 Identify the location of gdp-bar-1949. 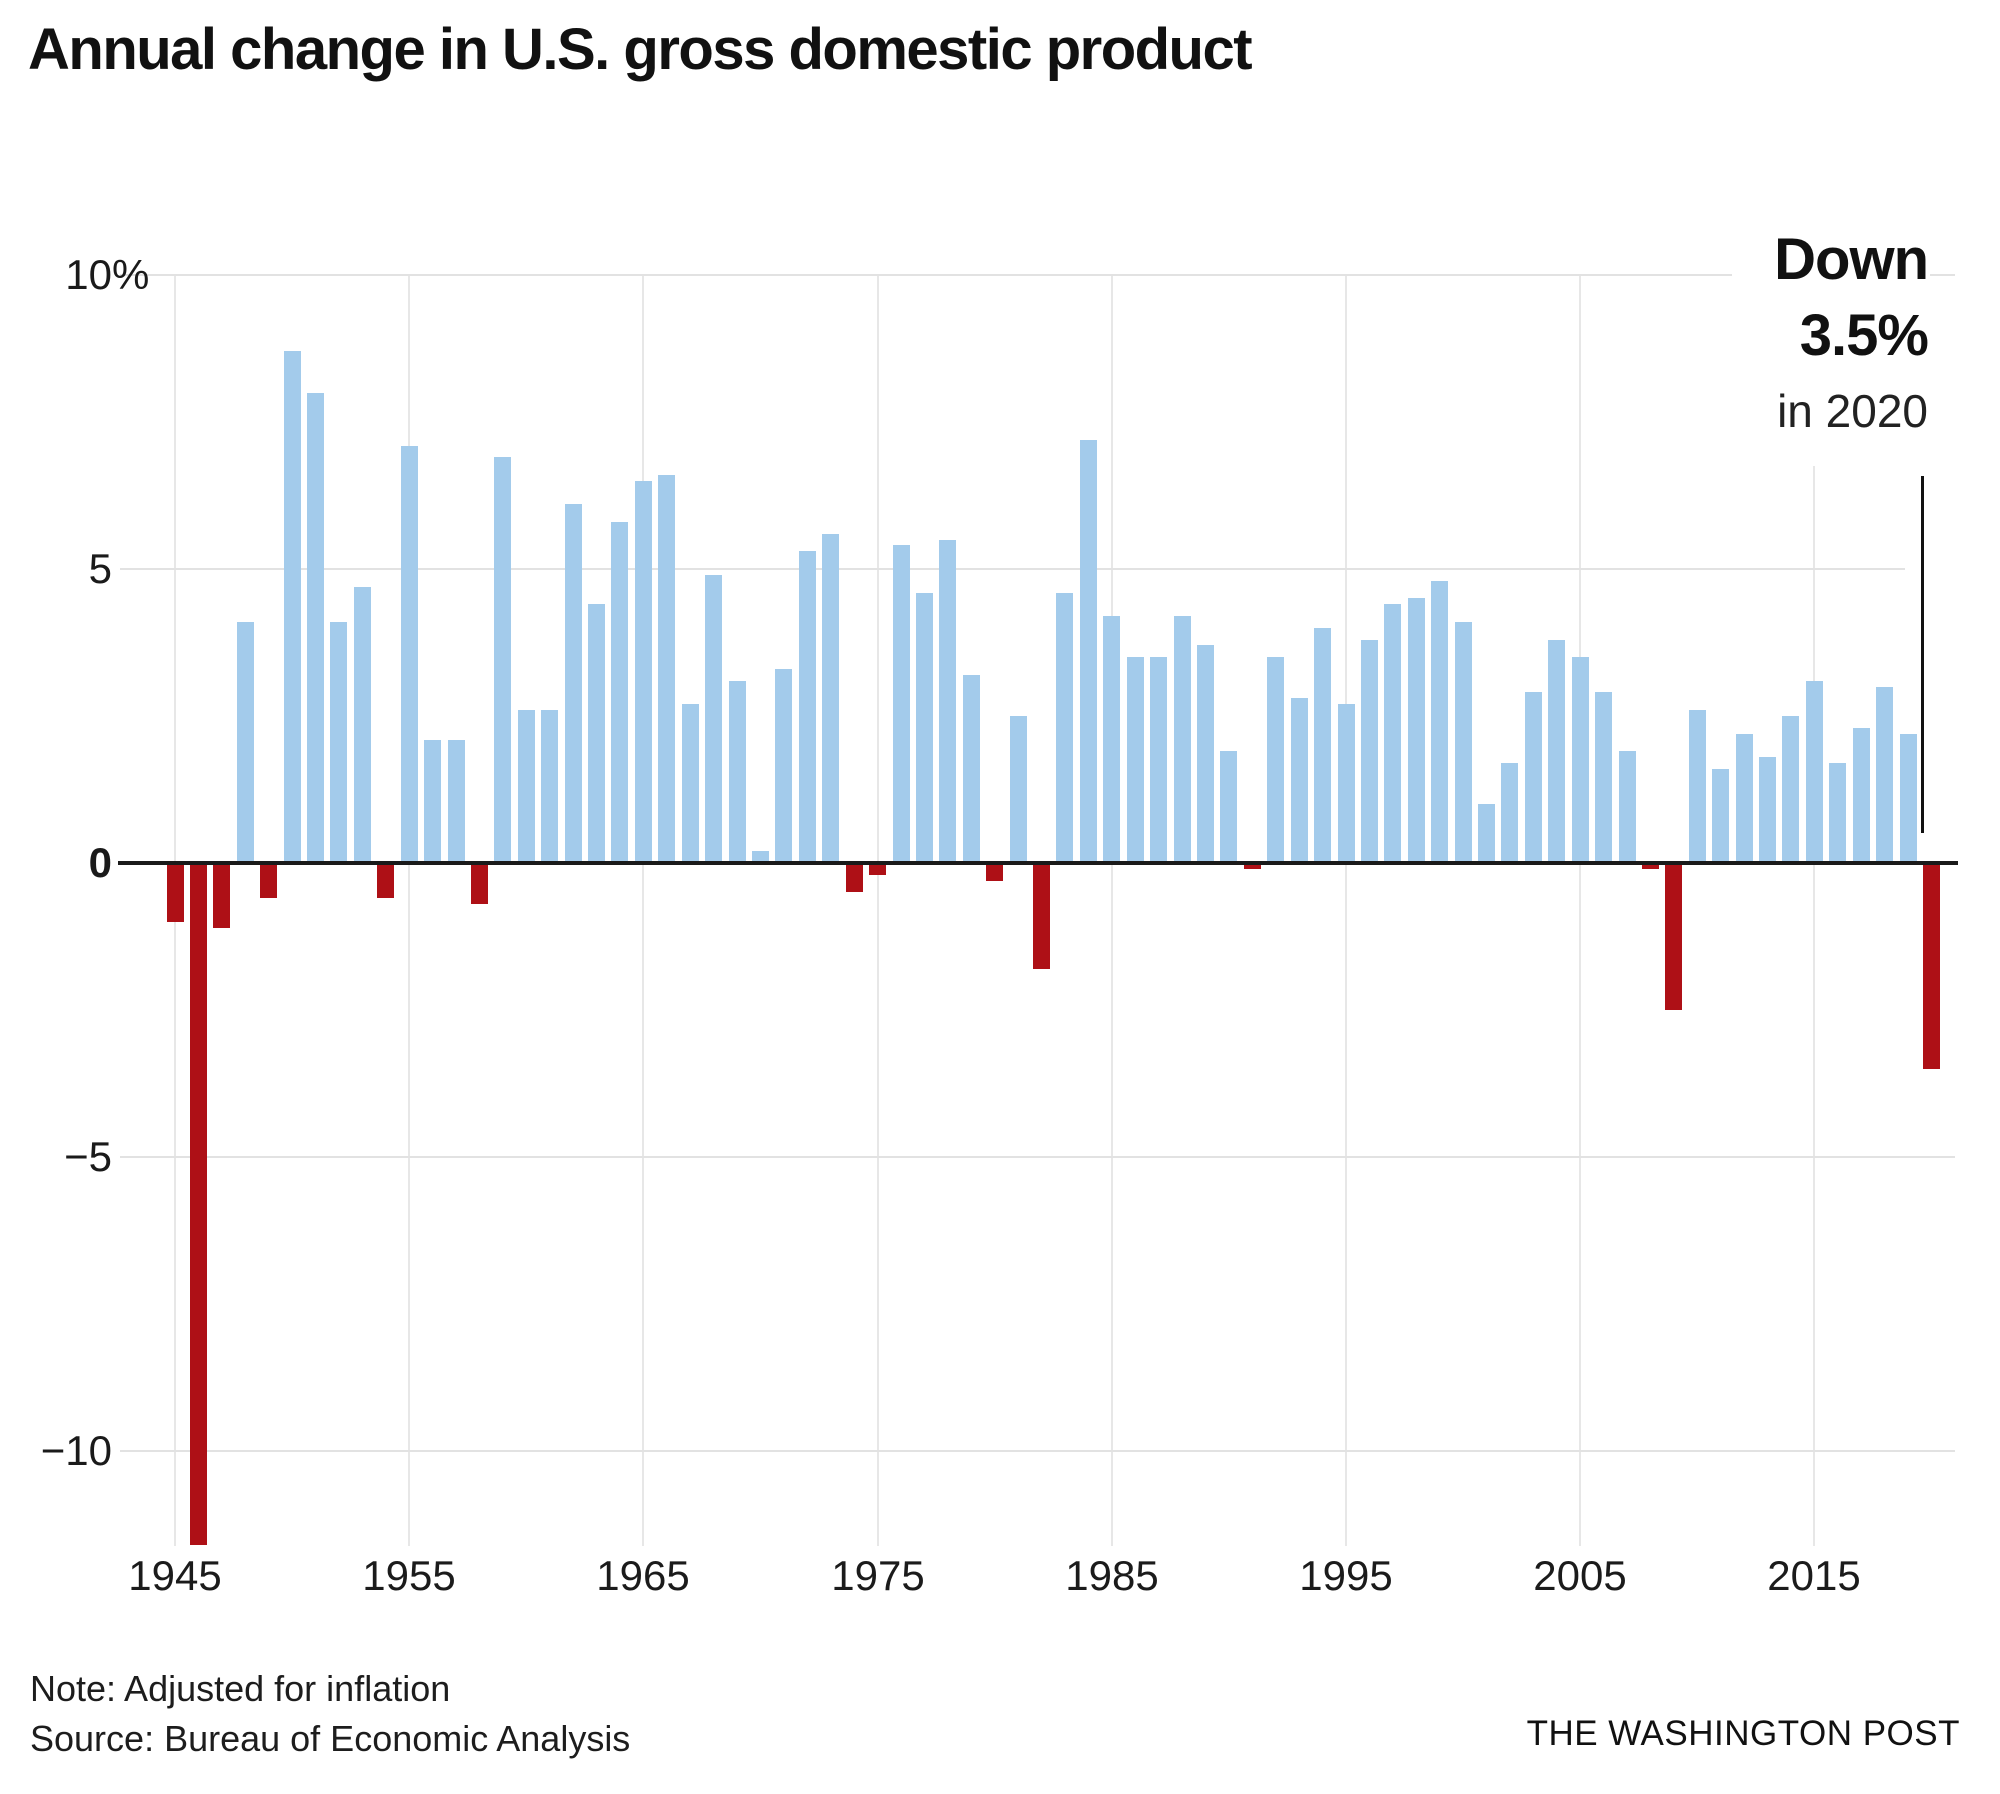
(268, 880).